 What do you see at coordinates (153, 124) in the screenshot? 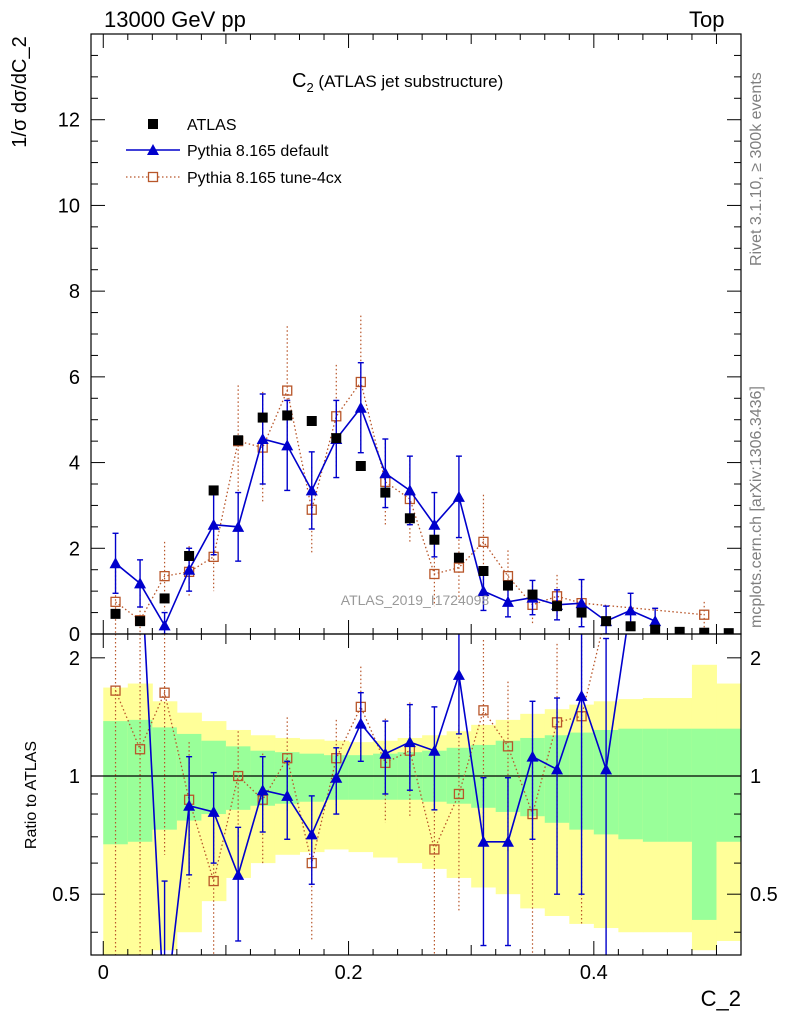
I see `legend-atlas-marker` at bounding box center [153, 124].